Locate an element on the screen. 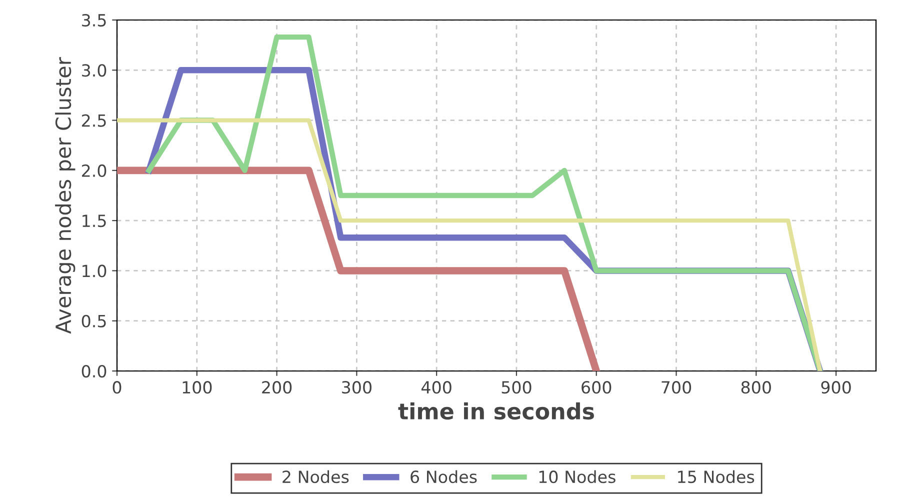 The height and width of the screenshot is (501, 899). legend-label: 6 Nodes is located at coordinates (443, 477).